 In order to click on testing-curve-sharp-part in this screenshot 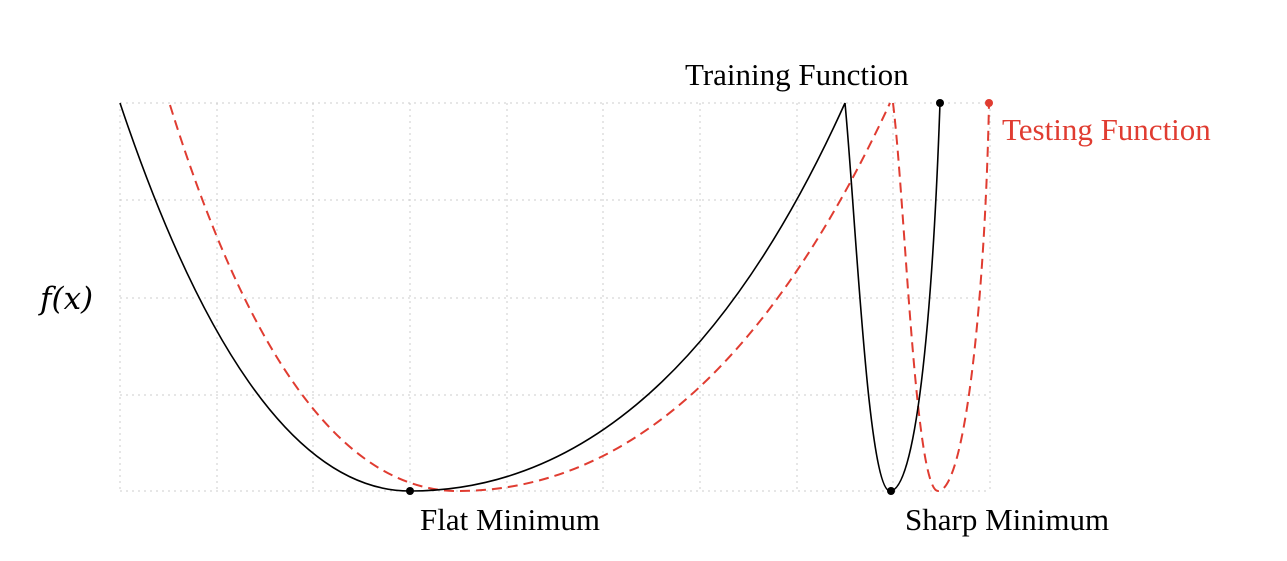, I will do `click(941, 297)`.